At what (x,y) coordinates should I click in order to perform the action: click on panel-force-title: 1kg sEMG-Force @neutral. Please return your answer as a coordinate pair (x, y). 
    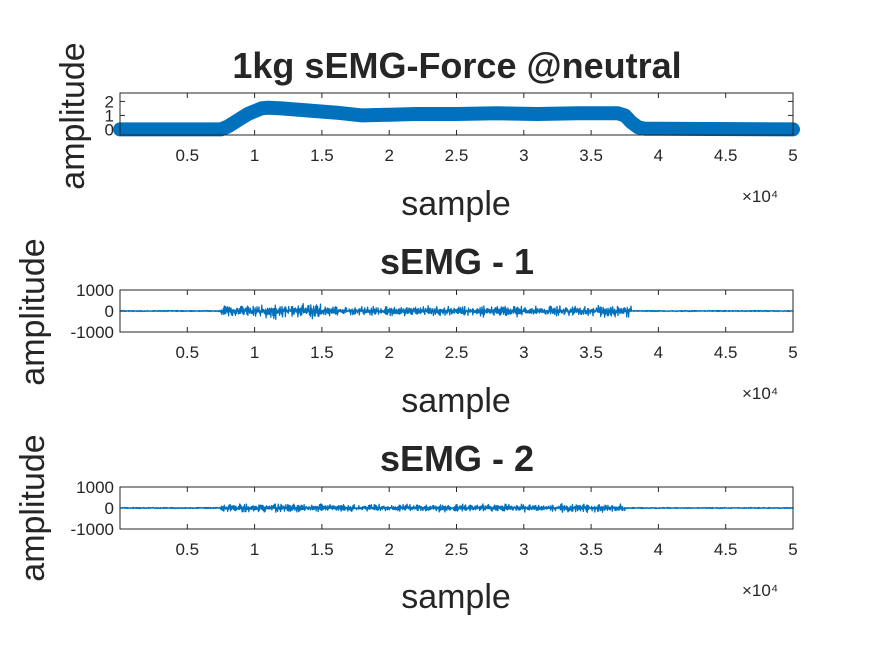
    Looking at the image, I should click on (456, 65).